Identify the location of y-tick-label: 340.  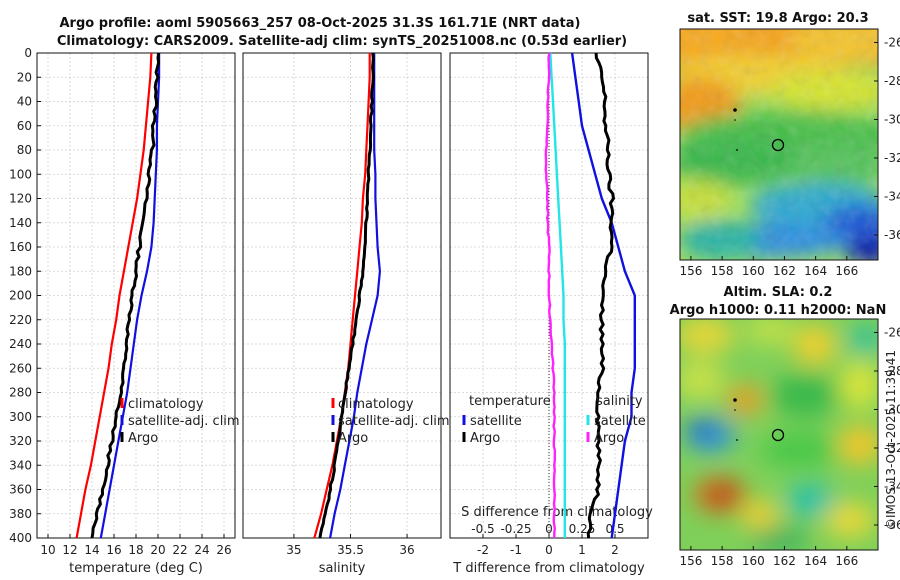
(20, 465).